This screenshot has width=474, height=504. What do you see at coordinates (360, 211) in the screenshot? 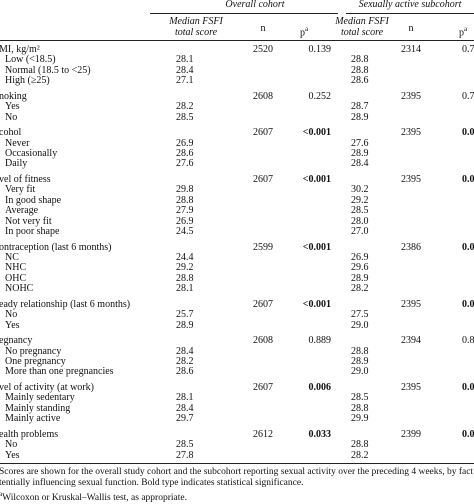
I see `row-median-active: 28.5` at bounding box center [360, 211].